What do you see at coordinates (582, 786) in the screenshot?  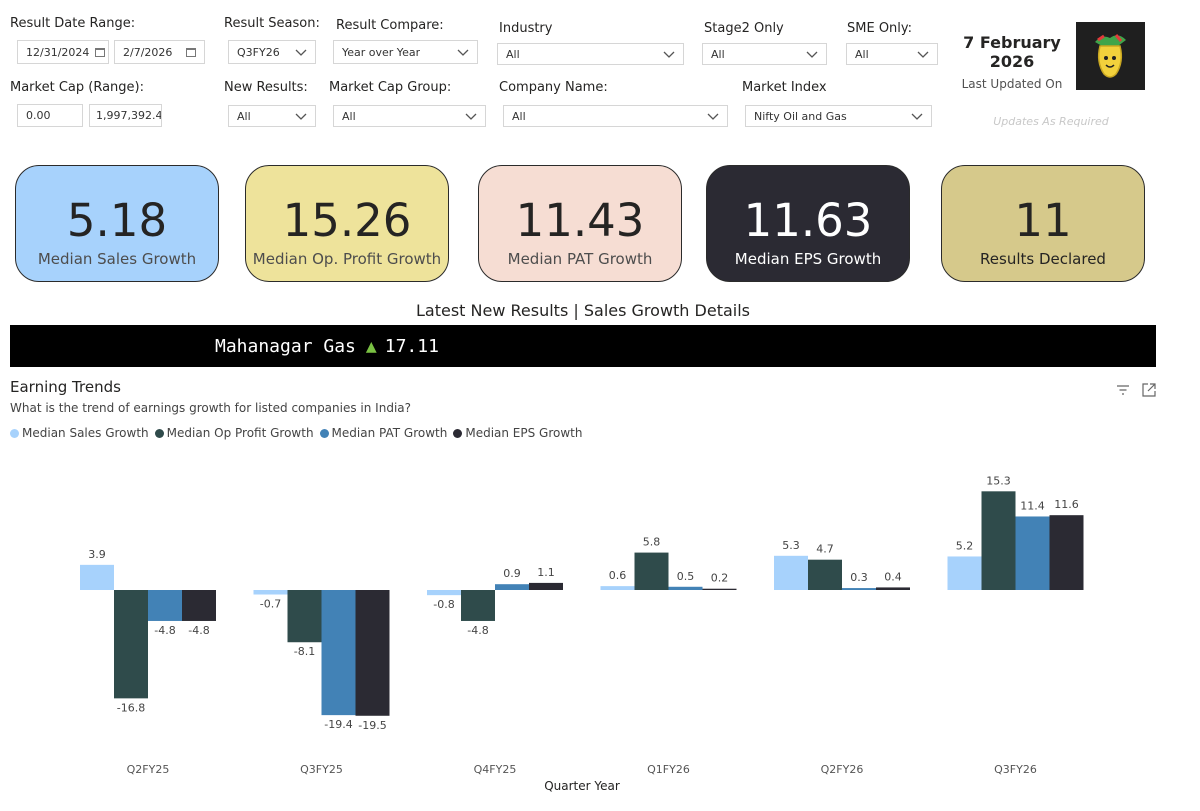 I see `x-axis-label: Quarter Year` at bounding box center [582, 786].